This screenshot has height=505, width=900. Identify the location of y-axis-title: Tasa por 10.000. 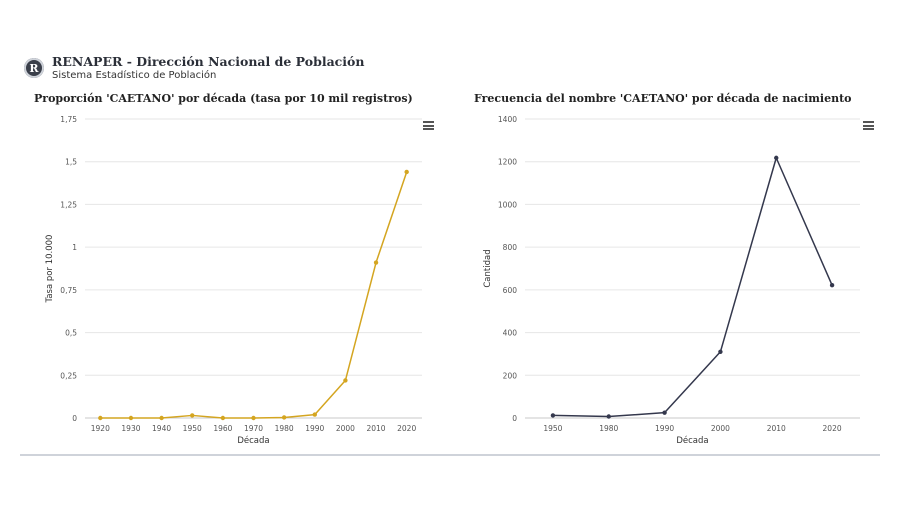
(50, 269).